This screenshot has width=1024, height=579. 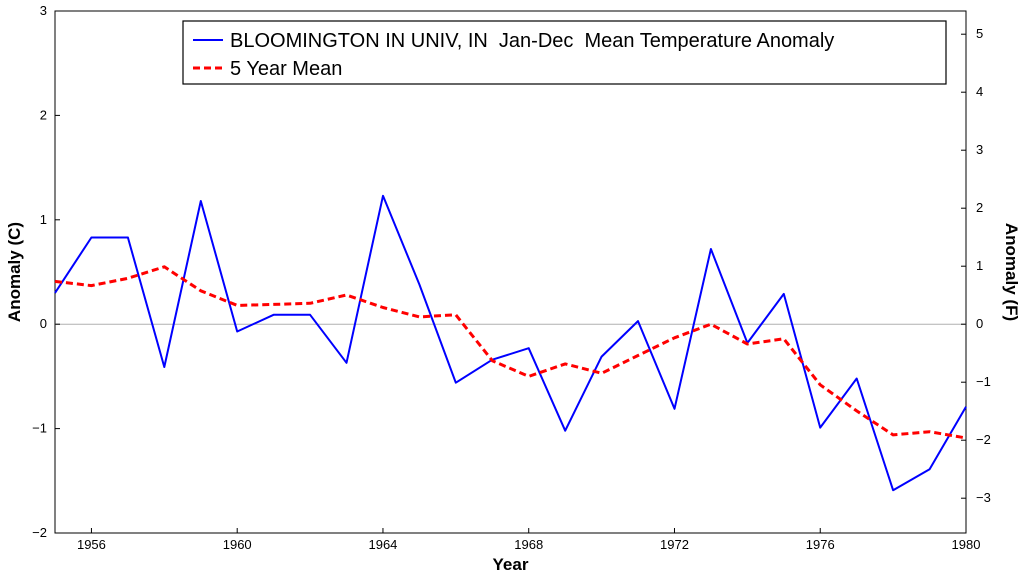 I want to click on left-y-tick-label: 3, so click(x=43, y=10).